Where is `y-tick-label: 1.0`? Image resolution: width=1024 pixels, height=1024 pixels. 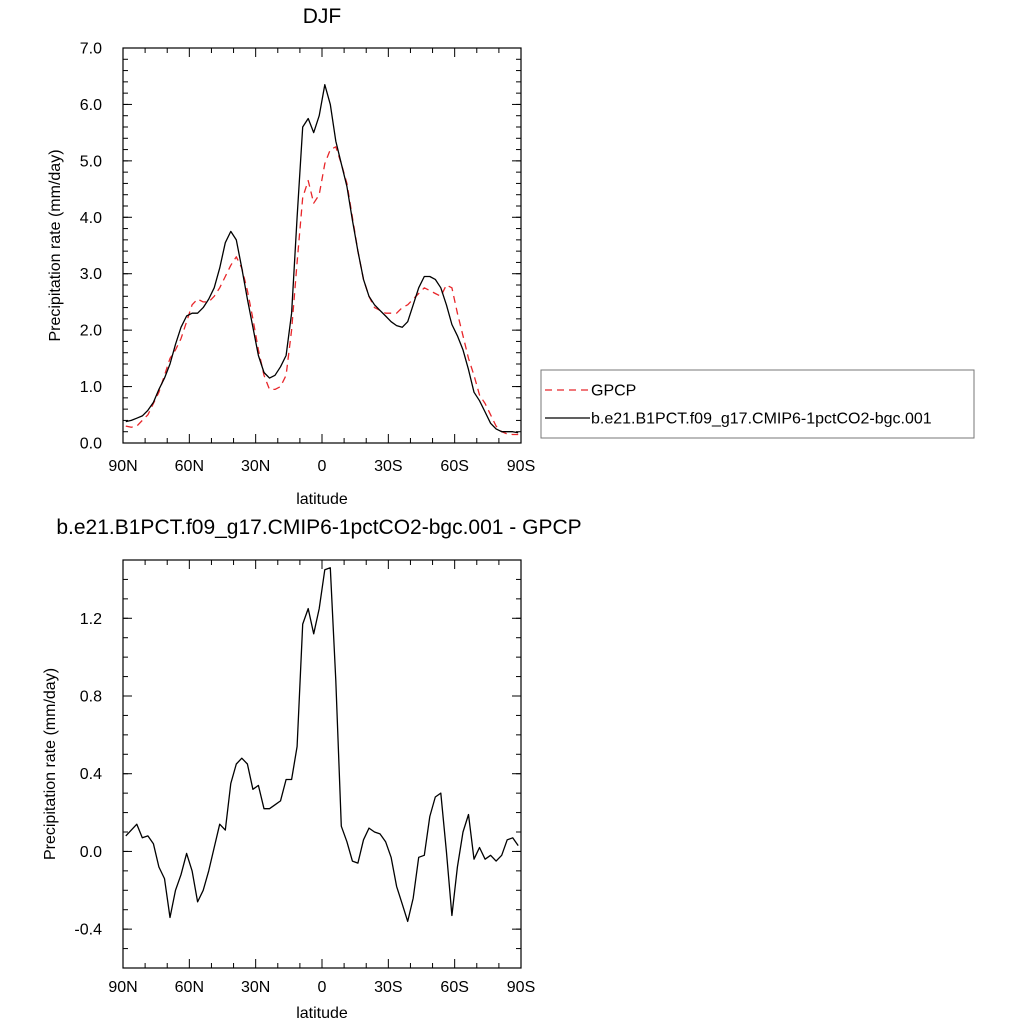 y-tick-label: 1.0 is located at coordinates (91, 387).